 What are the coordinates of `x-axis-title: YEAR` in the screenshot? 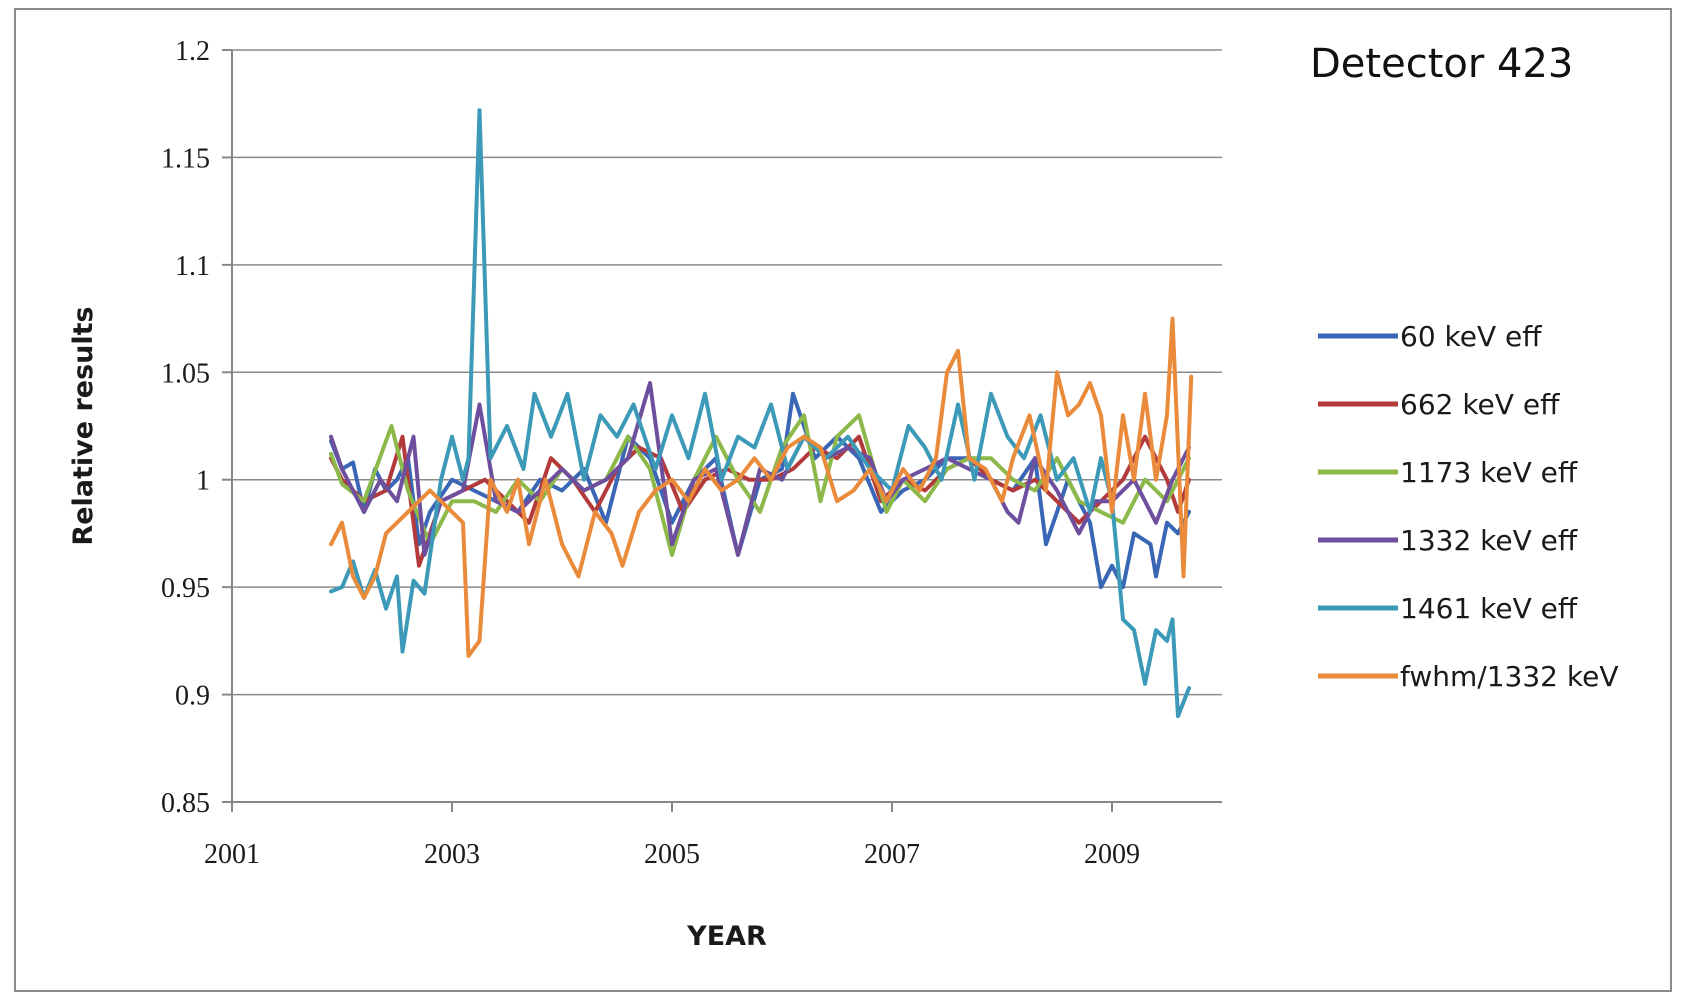 It's located at (726, 936).